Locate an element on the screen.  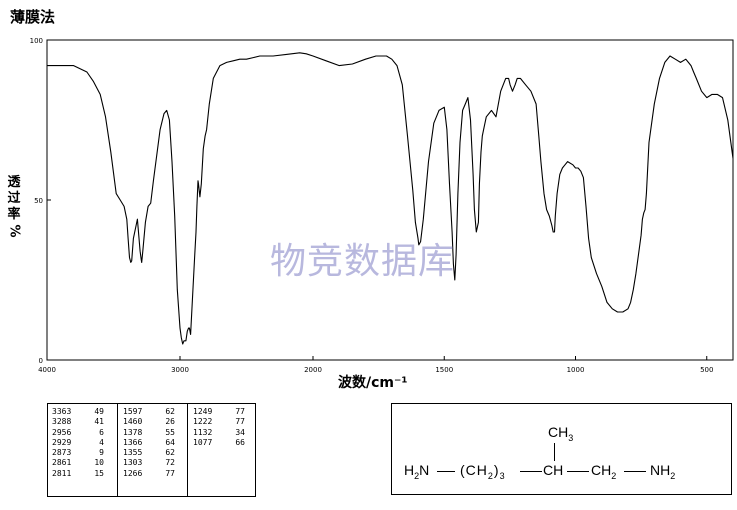
x-tick-label: 1500 is located at coordinates (444, 370).